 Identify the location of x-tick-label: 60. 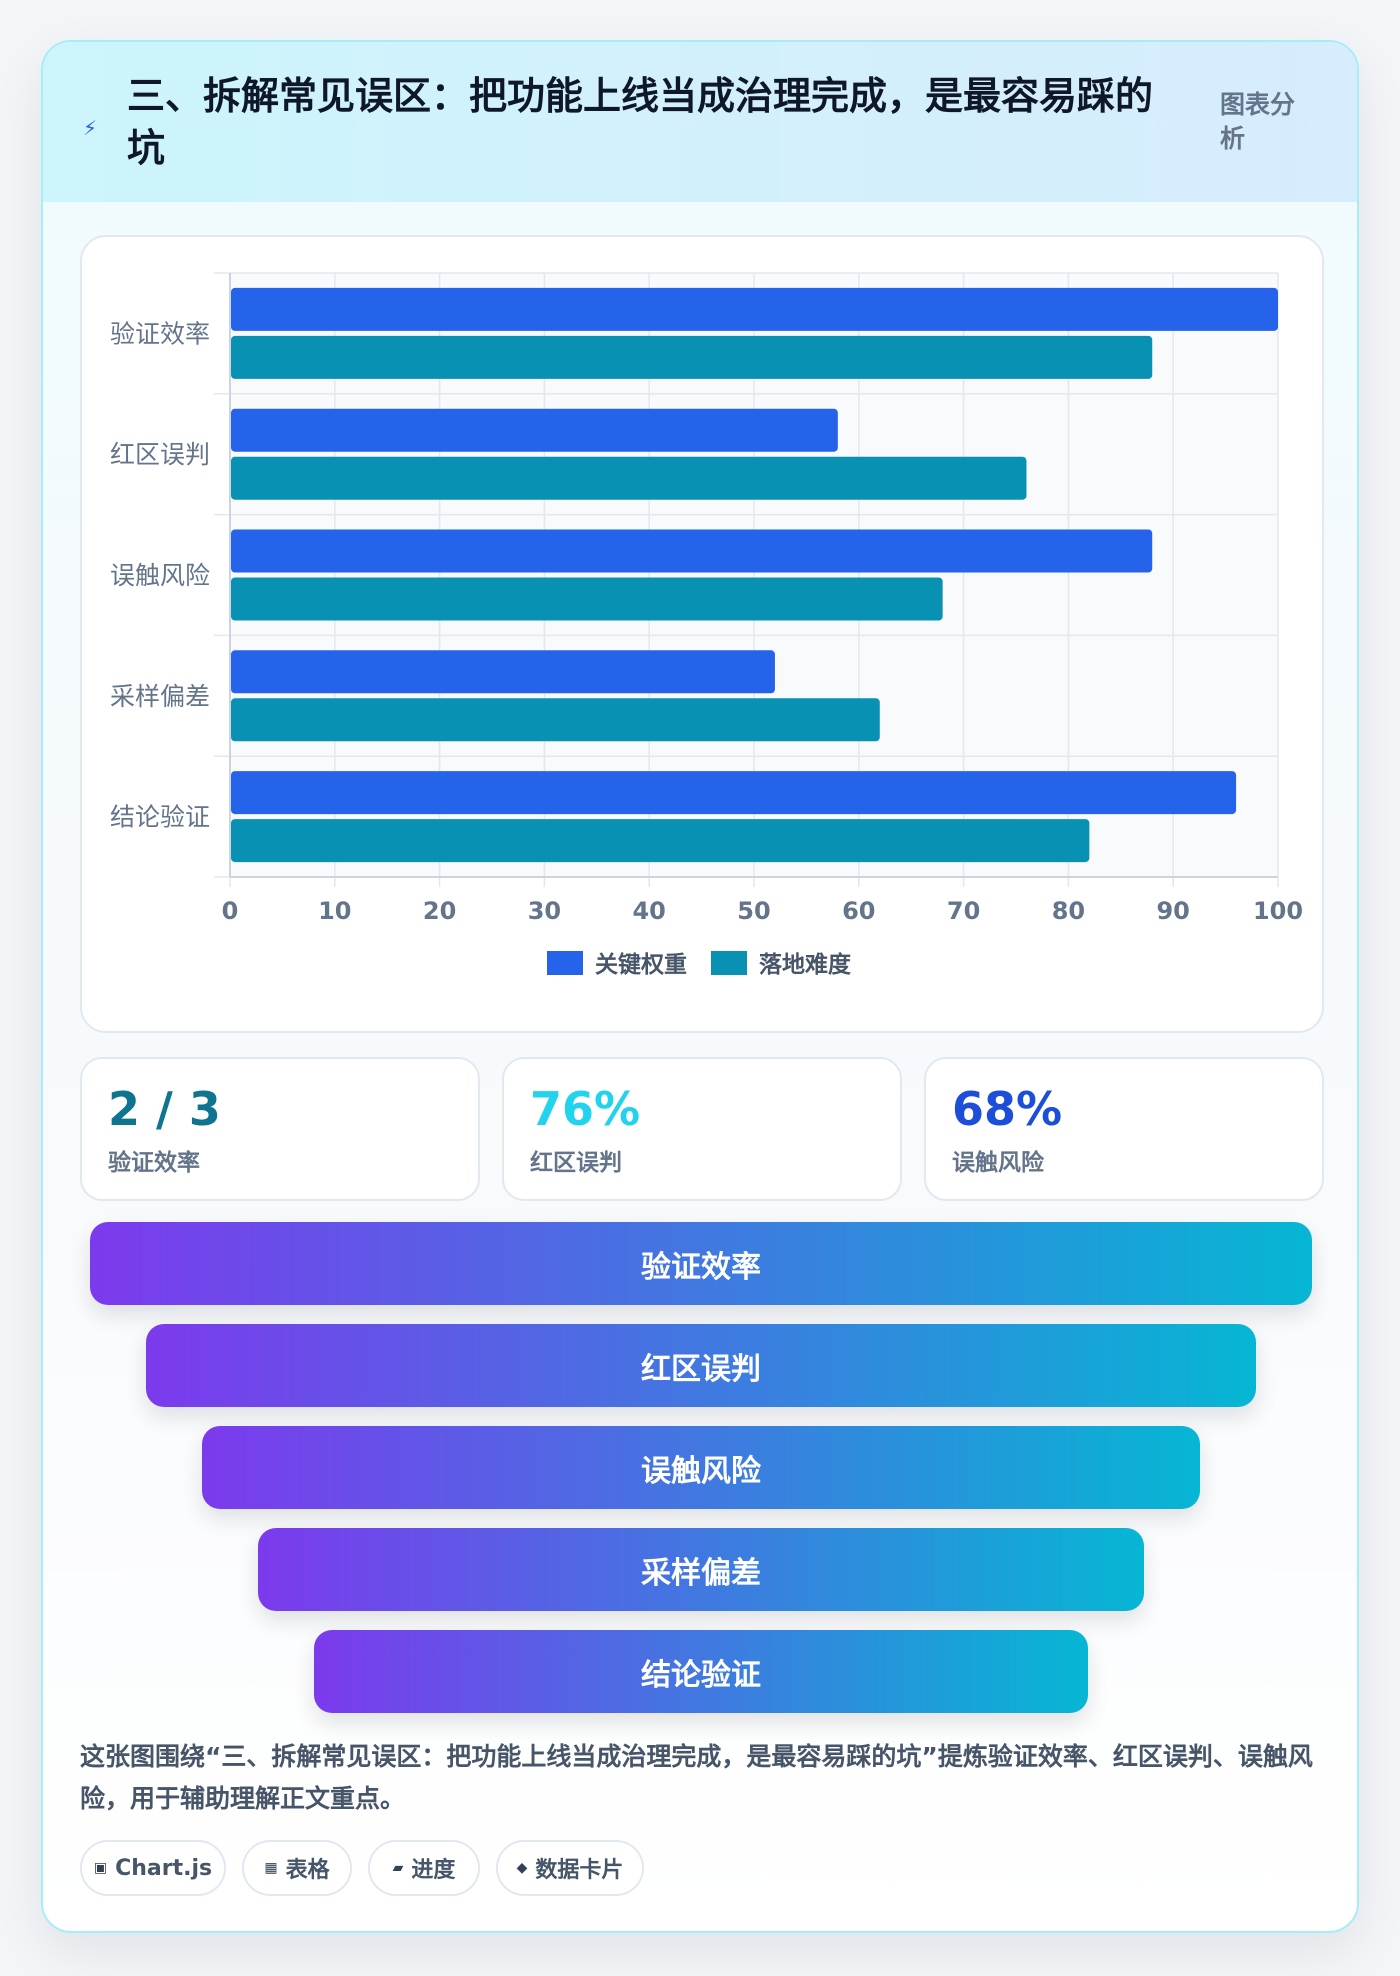
(858, 911).